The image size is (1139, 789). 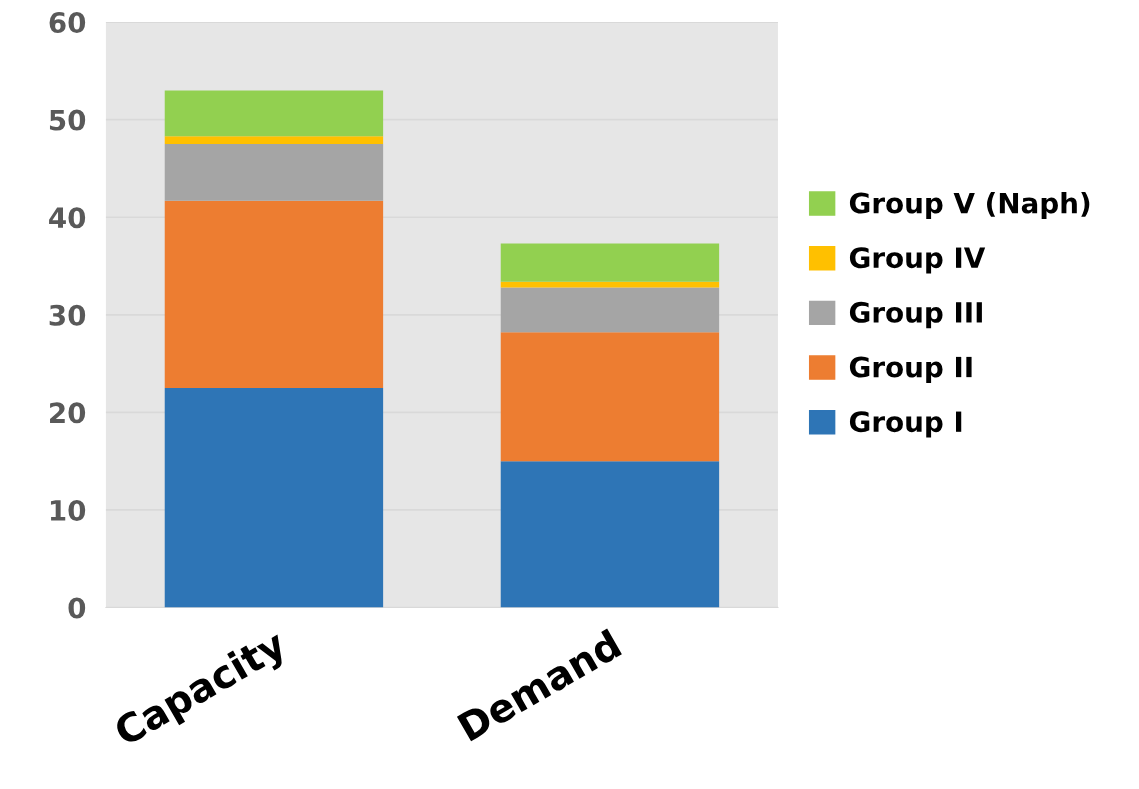 What do you see at coordinates (969, 205) in the screenshot?
I see `legend-label: Group V (Naph)` at bounding box center [969, 205].